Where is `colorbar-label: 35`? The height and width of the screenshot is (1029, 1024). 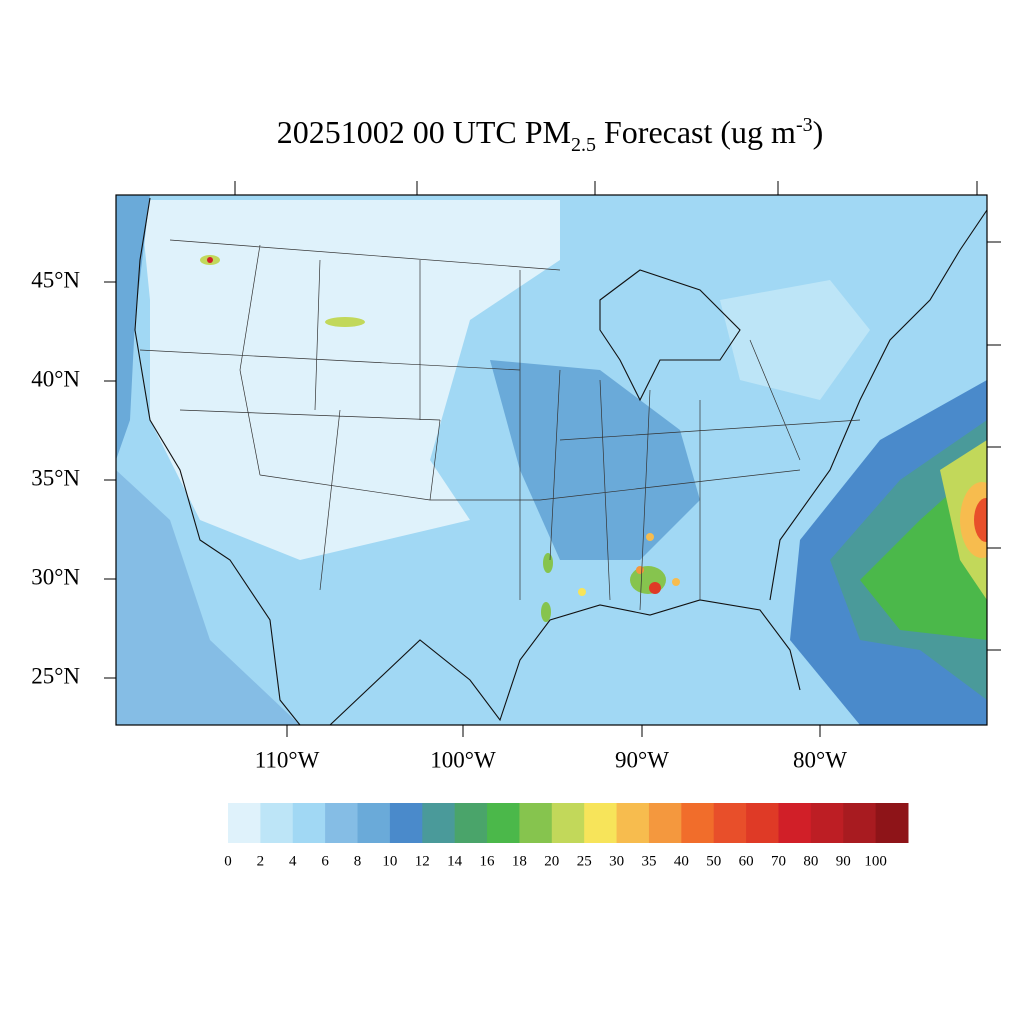
colorbar-label: 35 is located at coordinates (648, 861).